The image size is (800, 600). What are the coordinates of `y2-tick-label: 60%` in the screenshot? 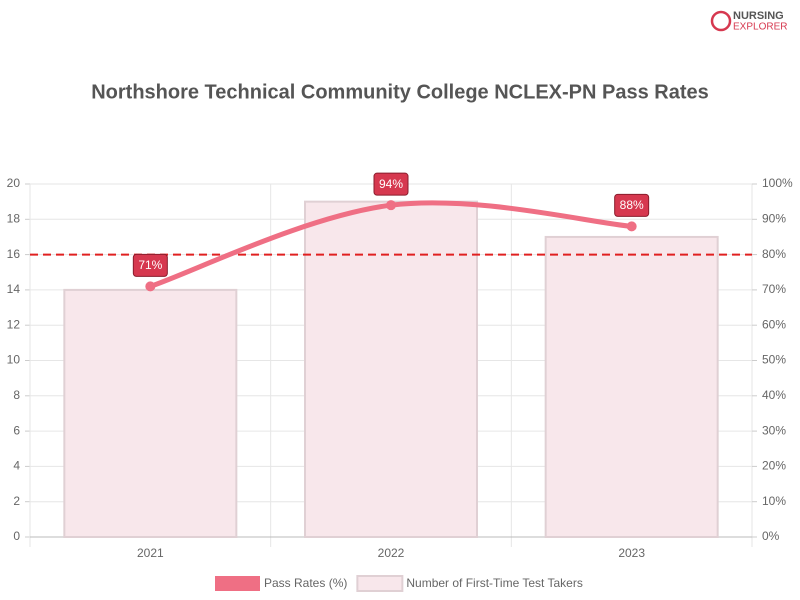 It's located at (774, 324).